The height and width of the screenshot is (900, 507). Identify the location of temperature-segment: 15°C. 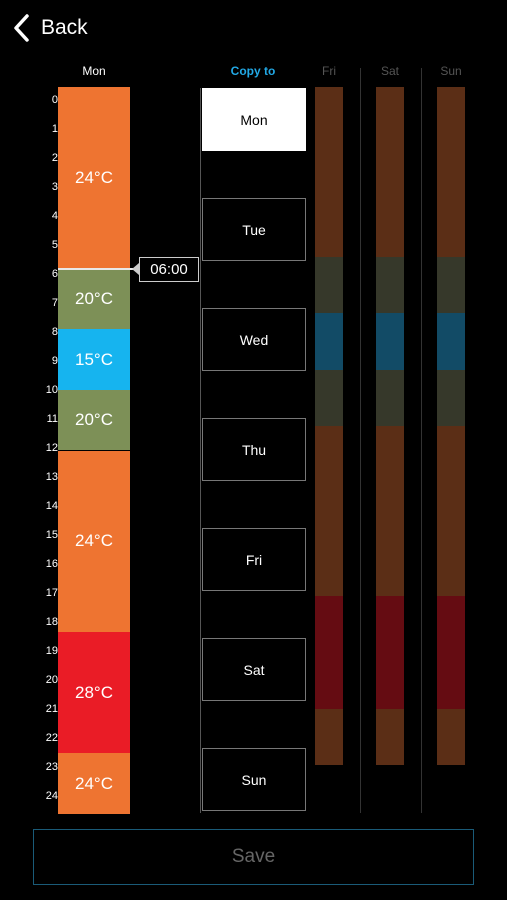
(94, 359).